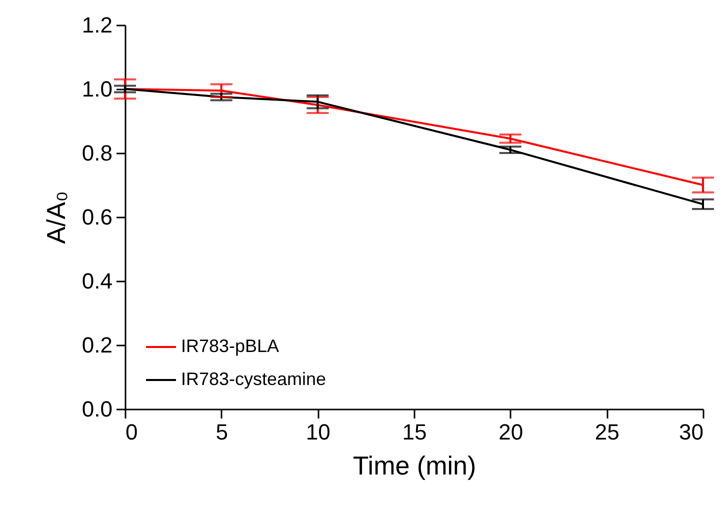  I want to click on y-tick-label: 0.0, so click(97, 409).